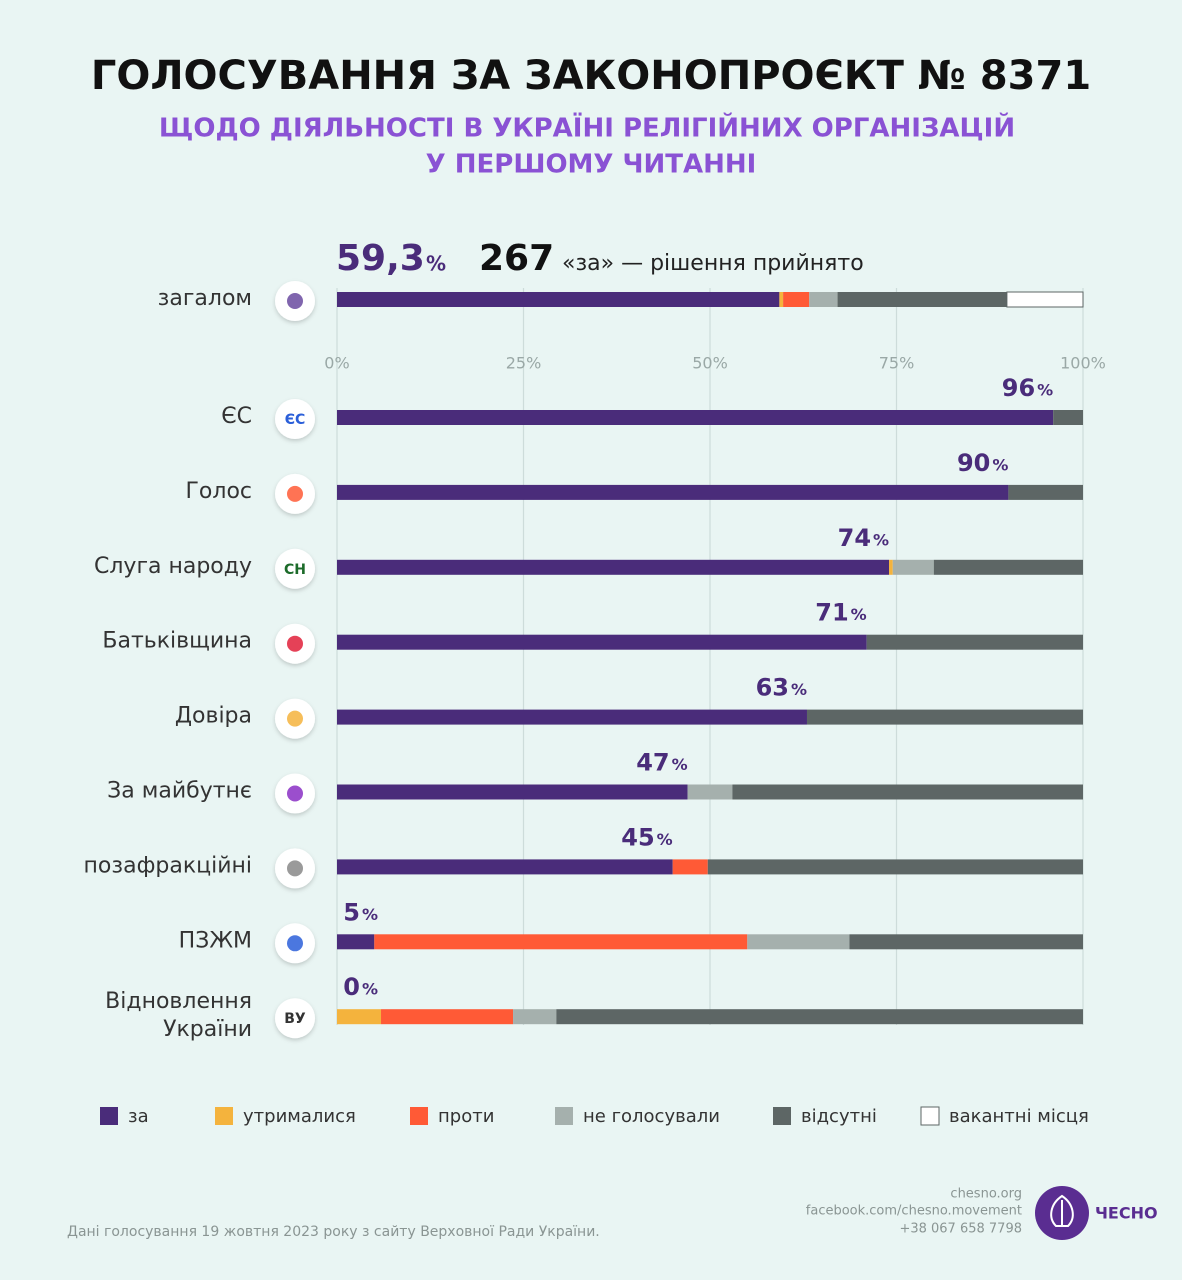  Describe the element at coordinates (336, 363) in the screenshot. I see `x-tick-label: 0%` at that location.